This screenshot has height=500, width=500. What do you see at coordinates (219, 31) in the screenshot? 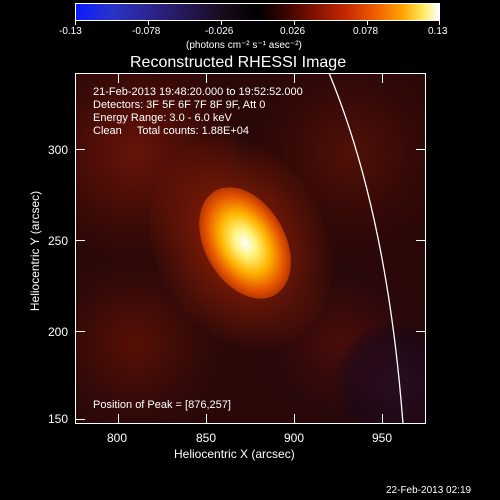
I see `colorbar-tick-label: -0.026` at bounding box center [219, 31].